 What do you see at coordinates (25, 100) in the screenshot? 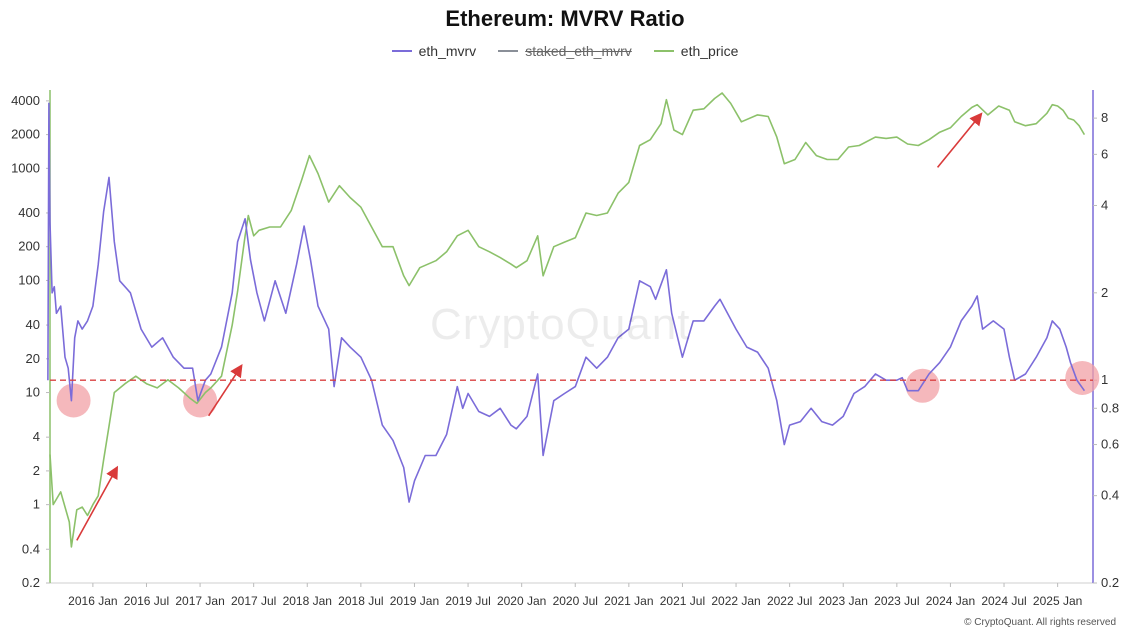
I see `y-left-tick-label: 4000` at bounding box center [25, 100].